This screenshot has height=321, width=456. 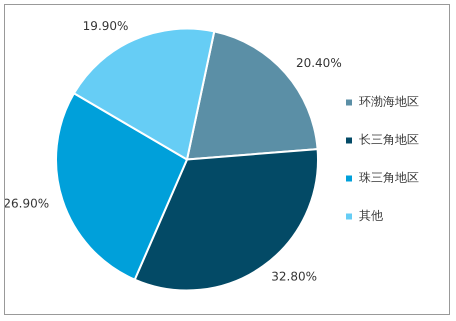 I want to click on legend-label: 其他, so click(x=371, y=215).